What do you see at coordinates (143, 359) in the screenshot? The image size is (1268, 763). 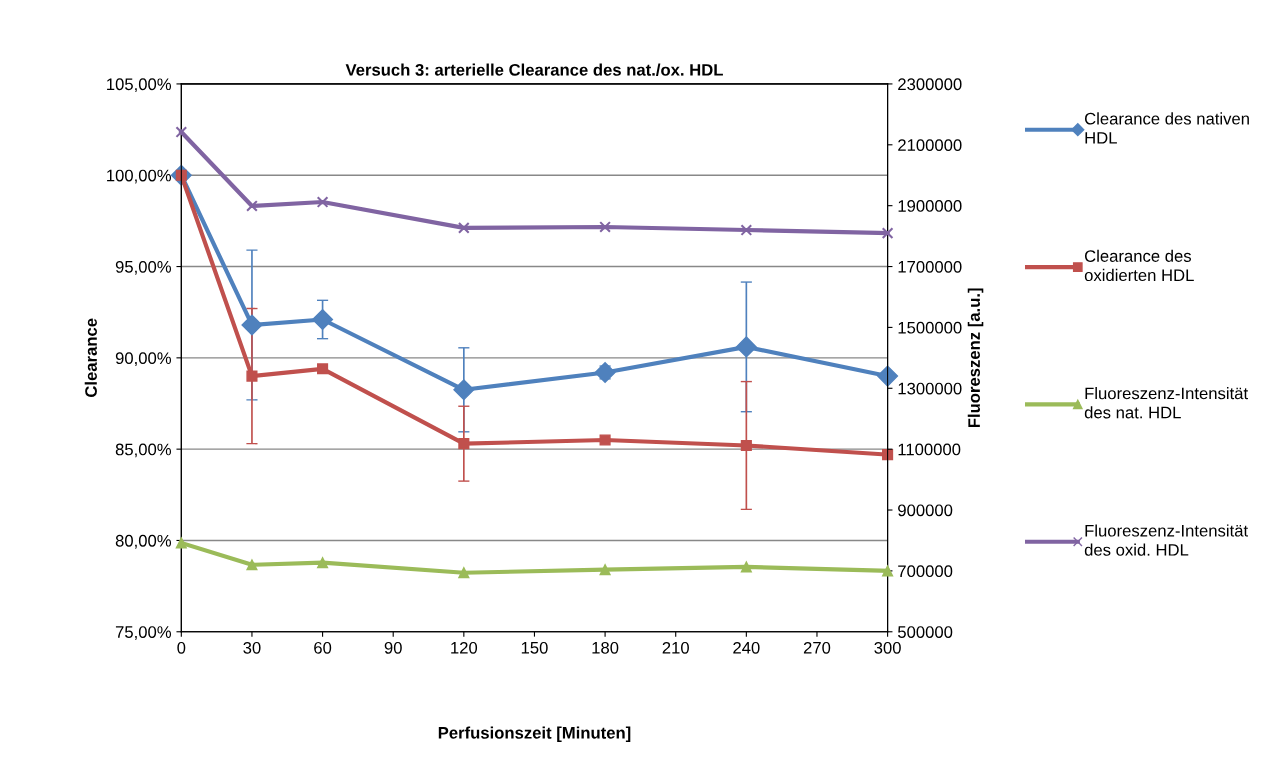 I see `y-tick-label: 90,00%` at bounding box center [143, 359].